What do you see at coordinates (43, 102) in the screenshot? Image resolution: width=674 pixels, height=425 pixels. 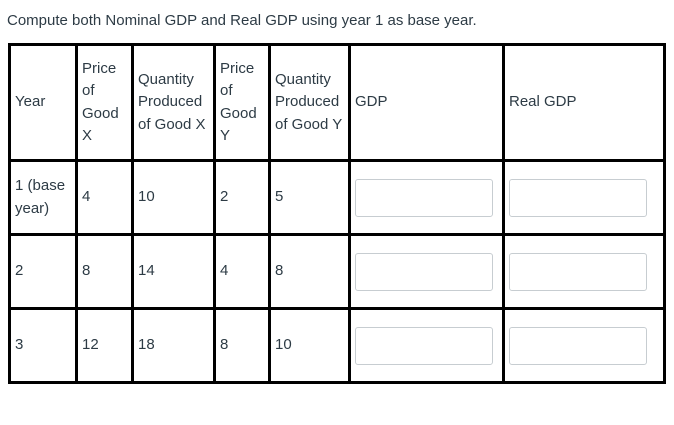 I see `col-header-year: Year` at bounding box center [43, 102].